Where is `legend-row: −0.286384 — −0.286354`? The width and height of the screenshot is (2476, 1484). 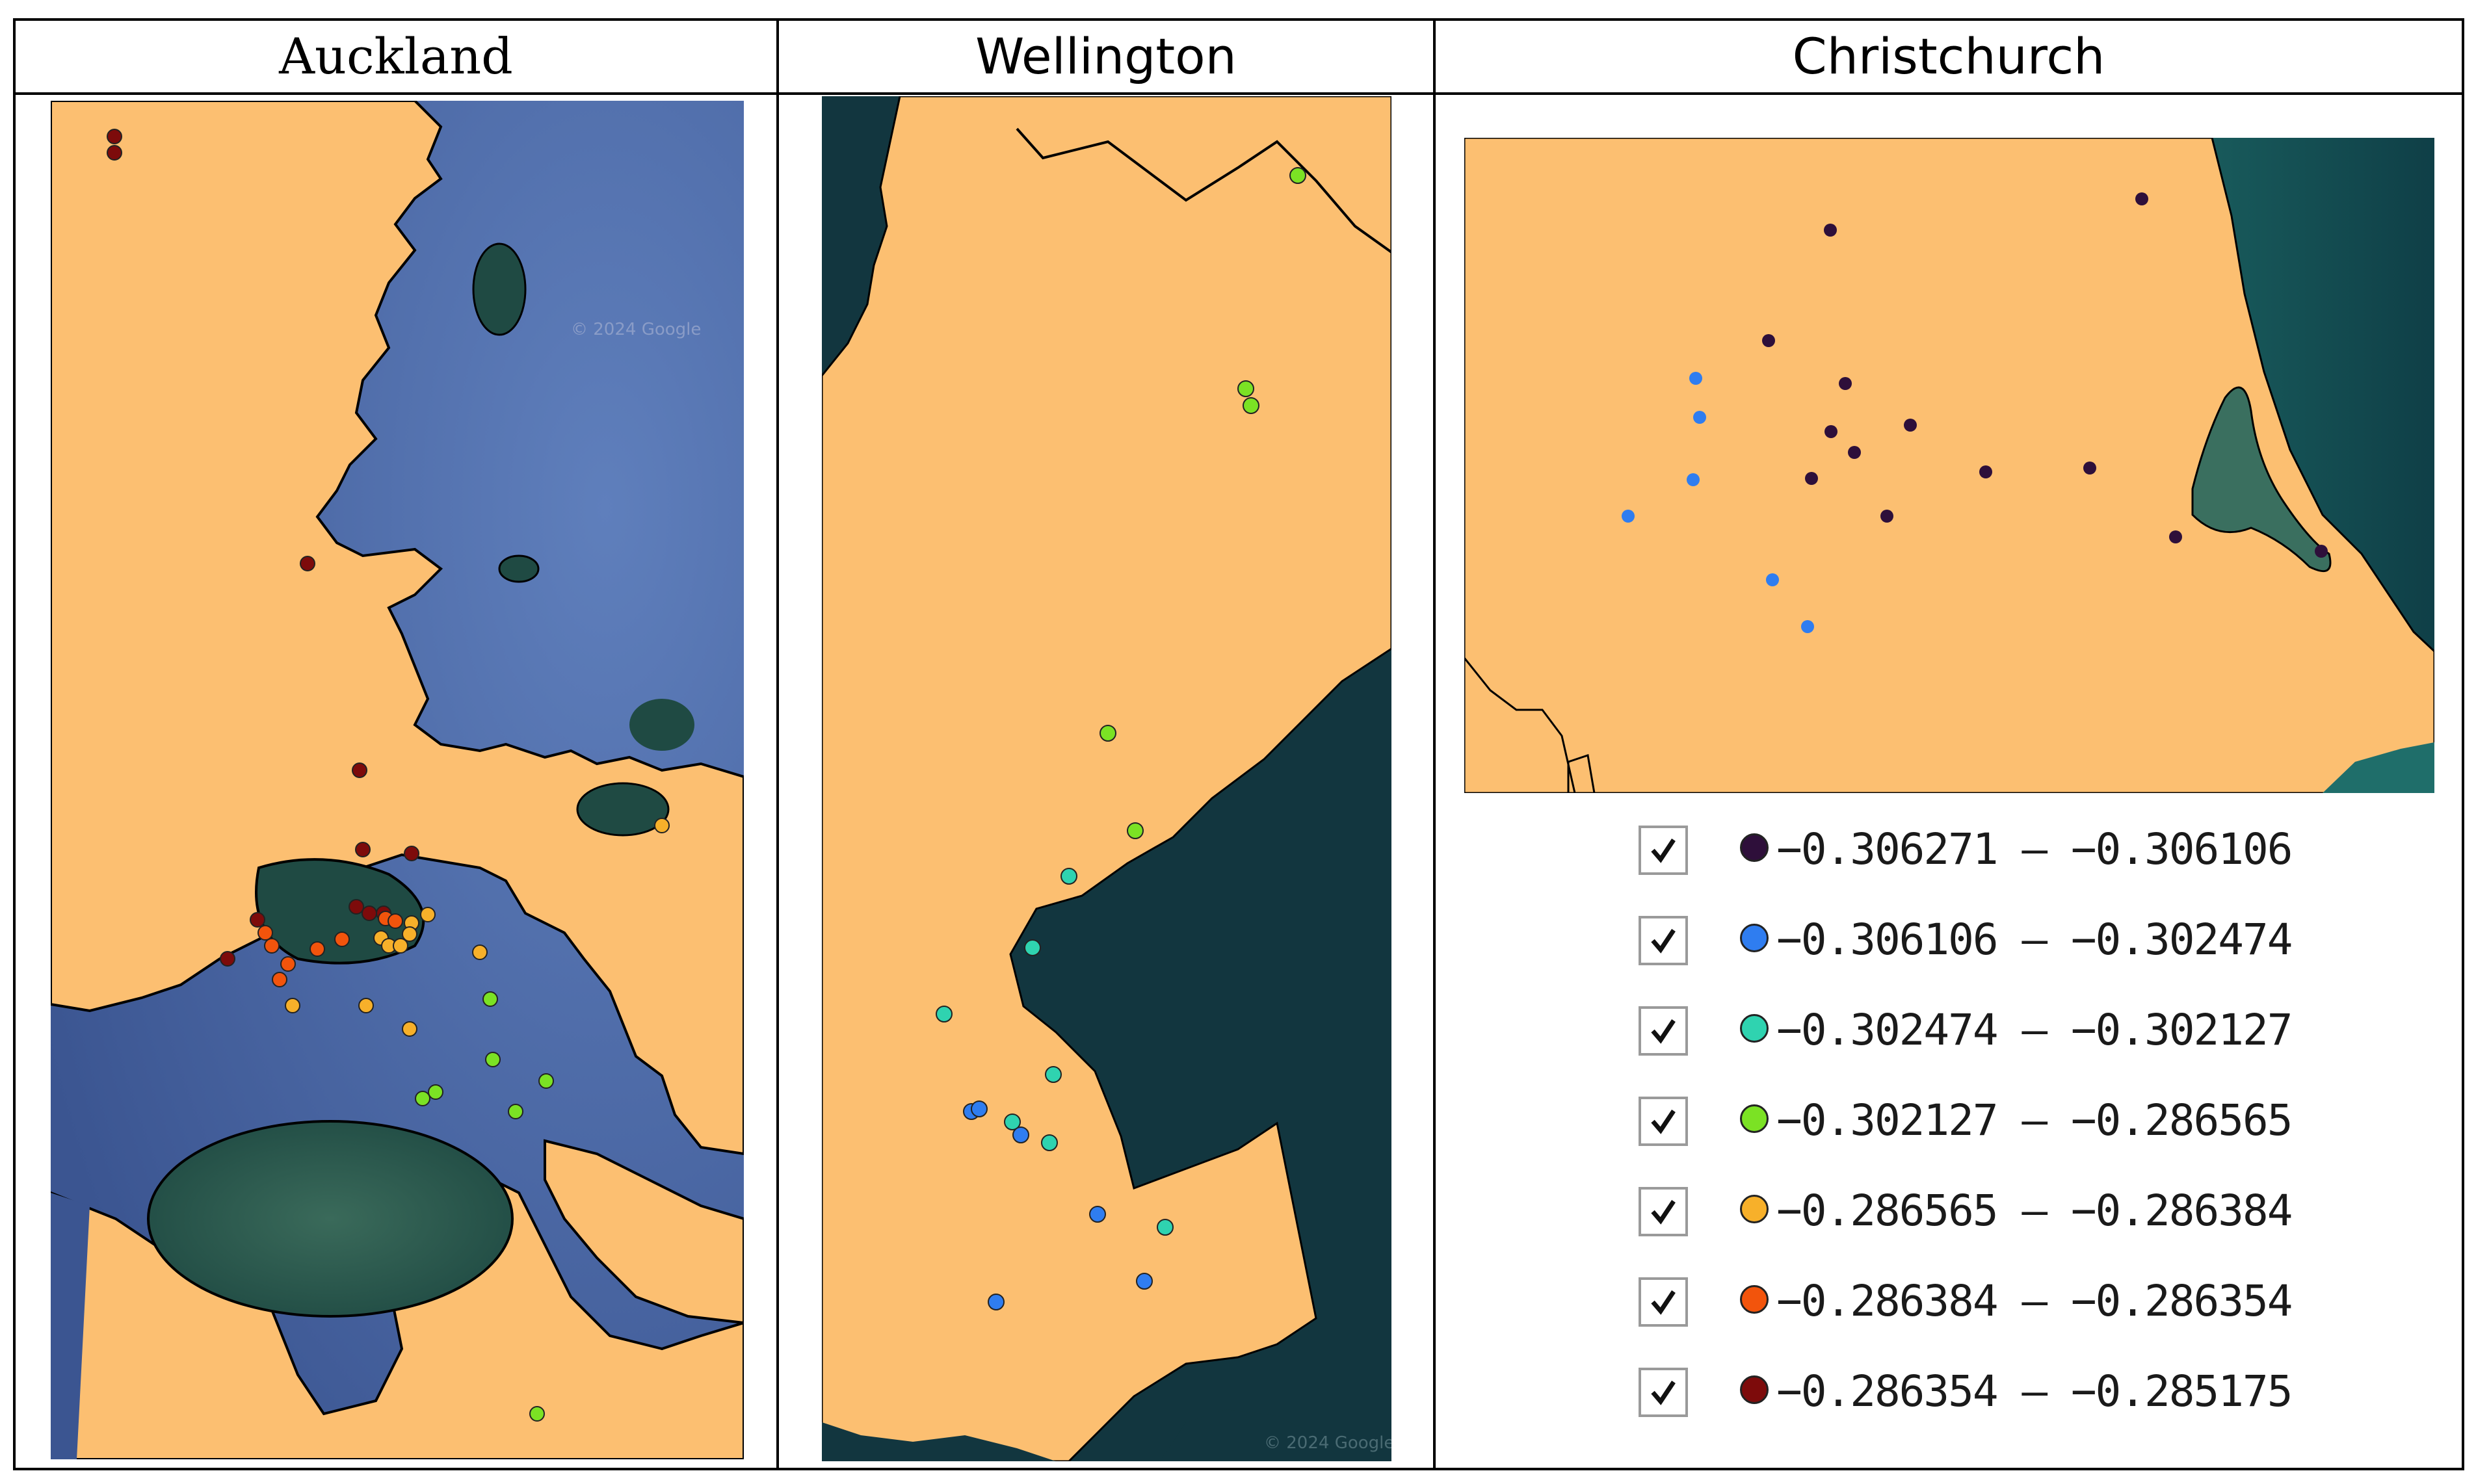
legend-row: −0.286384 — −0.286354 is located at coordinates (1999, 1304).